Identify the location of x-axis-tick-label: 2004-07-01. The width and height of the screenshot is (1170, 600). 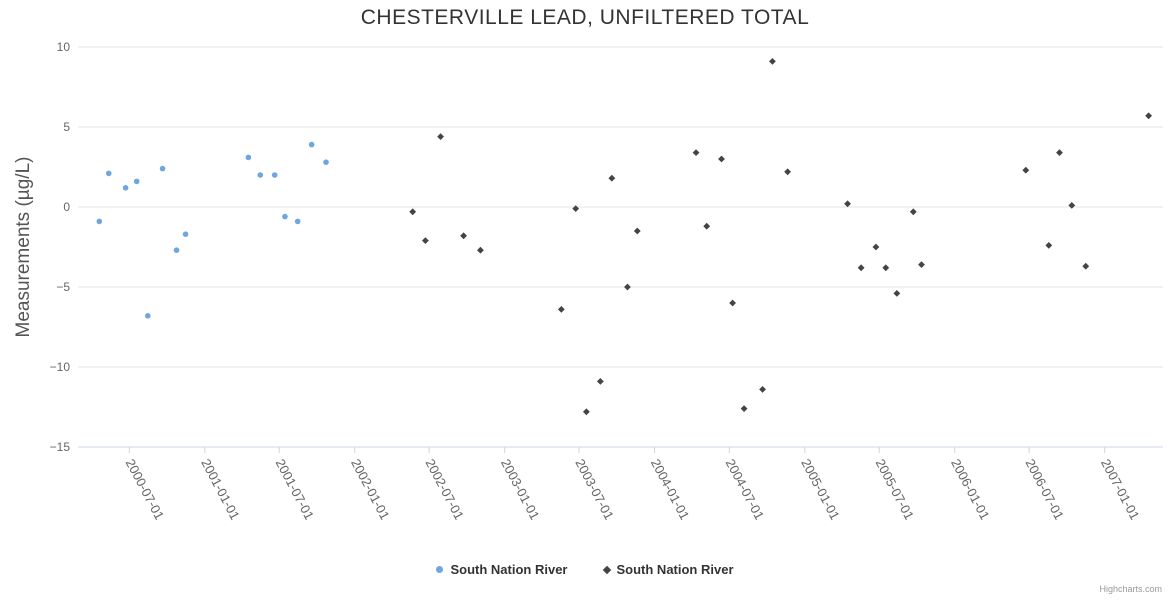
(745, 489).